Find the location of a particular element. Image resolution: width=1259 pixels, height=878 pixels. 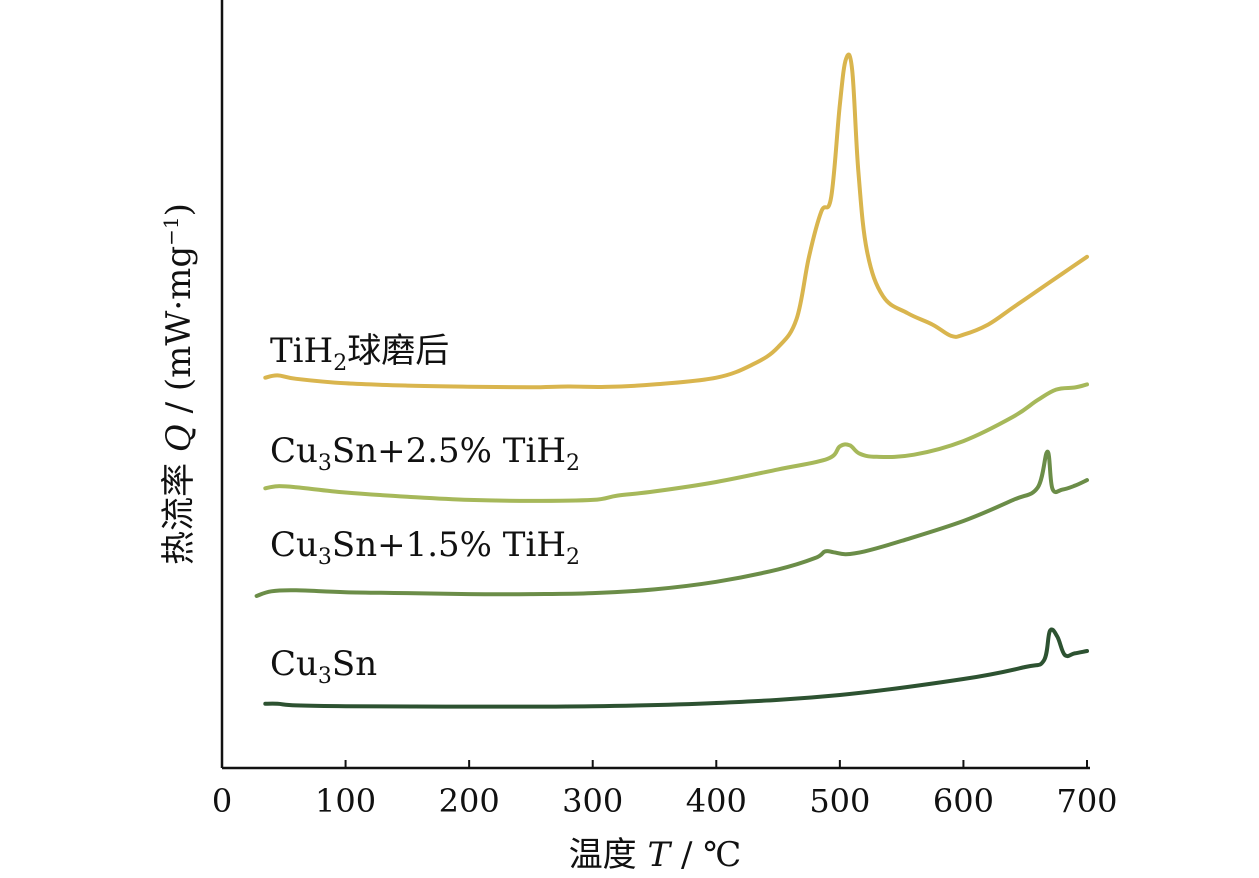

x-tick-label: 0 is located at coordinates (222, 801).